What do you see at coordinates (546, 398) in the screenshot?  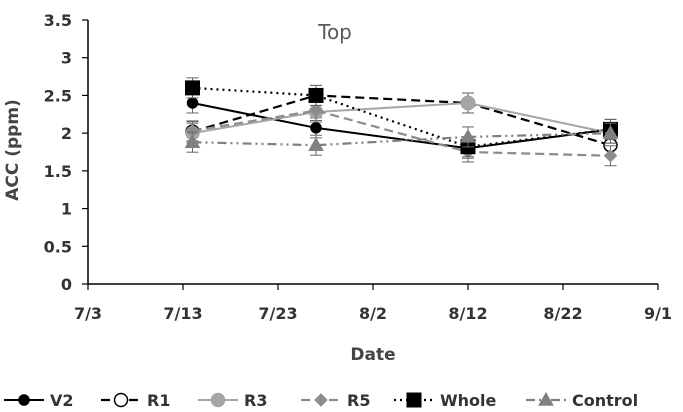 I see `legend-marker-control` at bounding box center [546, 398].